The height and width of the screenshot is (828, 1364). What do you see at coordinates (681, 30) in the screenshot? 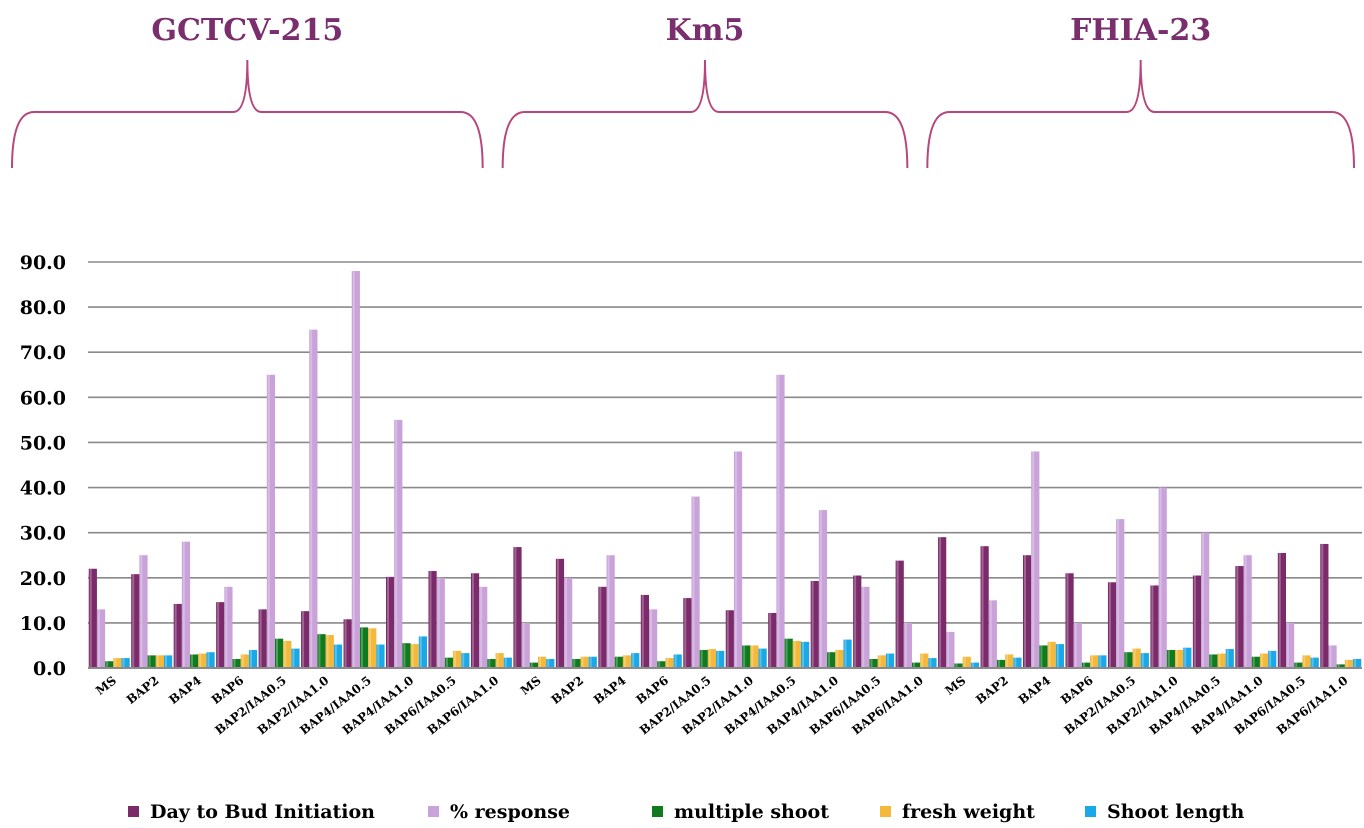
I see `group-titles: GCTCV-215 Km5 FHIA-23` at bounding box center [681, 30].